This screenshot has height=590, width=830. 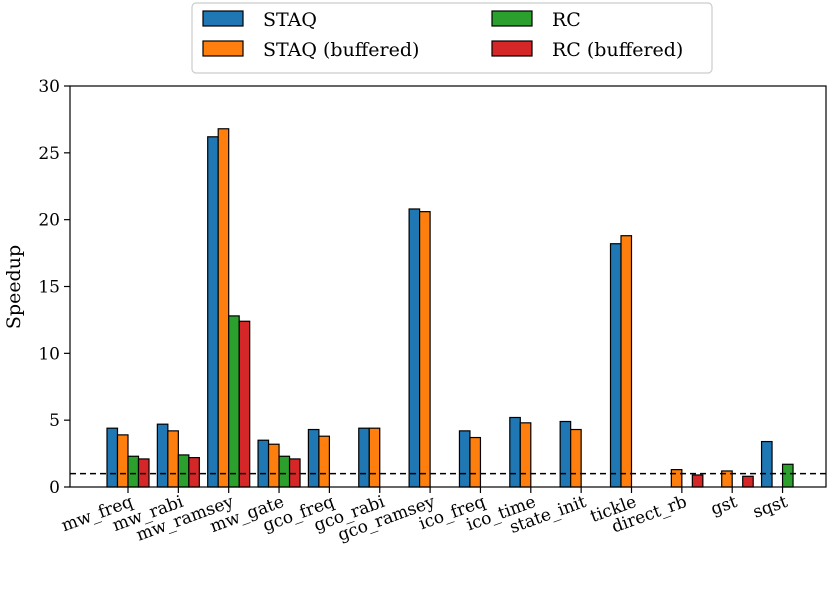 What do you see at coordinates (525, 455) in the screenshot?
I see `bar-staq-buffered-ico-time` at bounding box center [525, 455].